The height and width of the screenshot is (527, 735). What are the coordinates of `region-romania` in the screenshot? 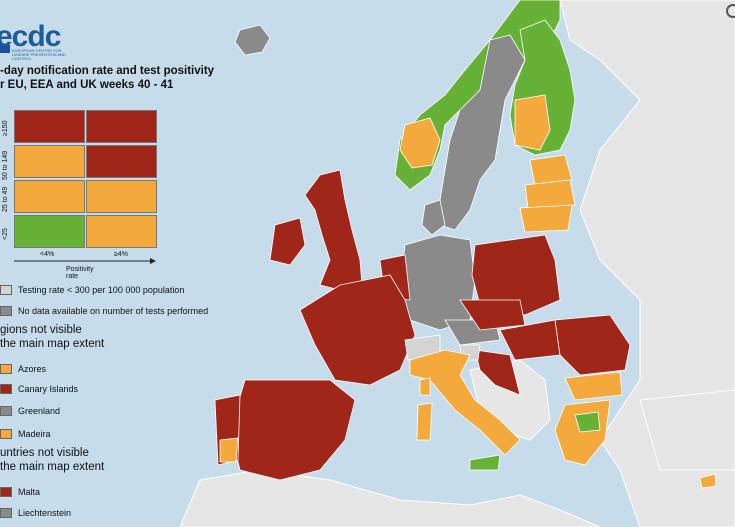 It's located at (592, 345).